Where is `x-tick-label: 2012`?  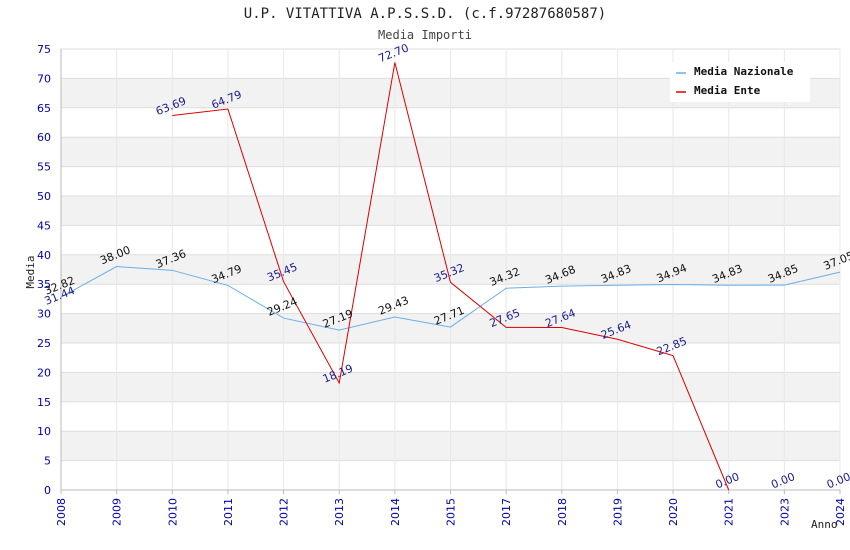 x-tick-label: 2012 is located at coordinates (284, 512).